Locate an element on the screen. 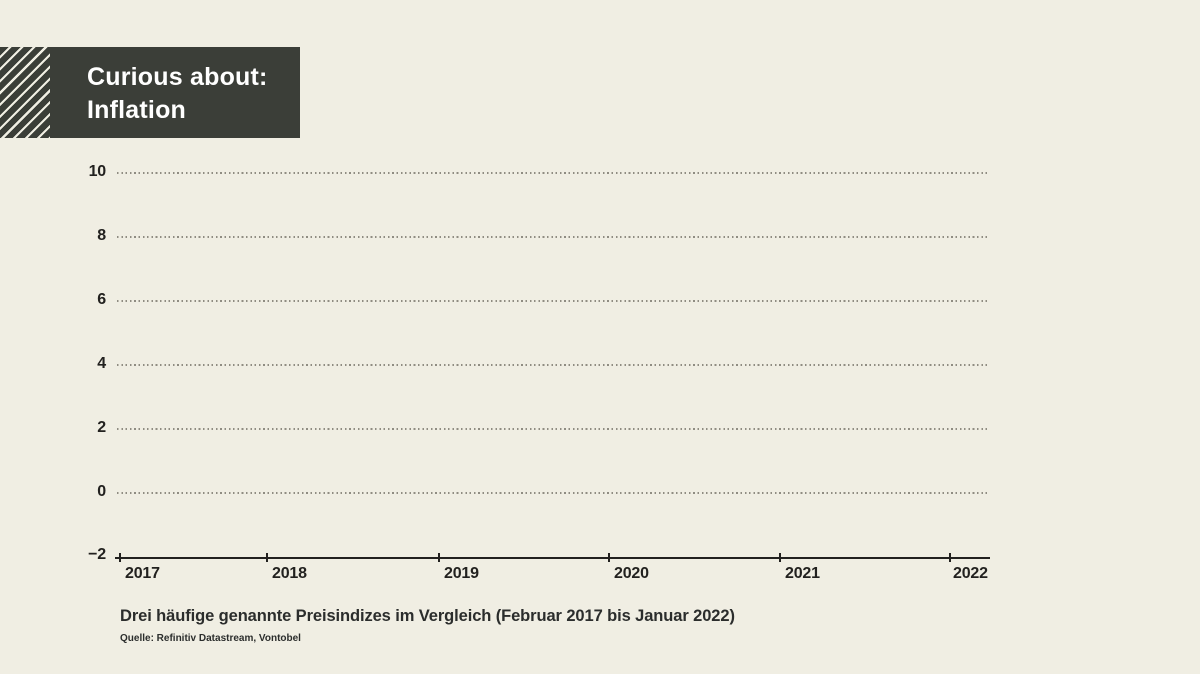 This screenshot has height=674, width=1200. x-tick-2021 is located at coordinates (780, 557).